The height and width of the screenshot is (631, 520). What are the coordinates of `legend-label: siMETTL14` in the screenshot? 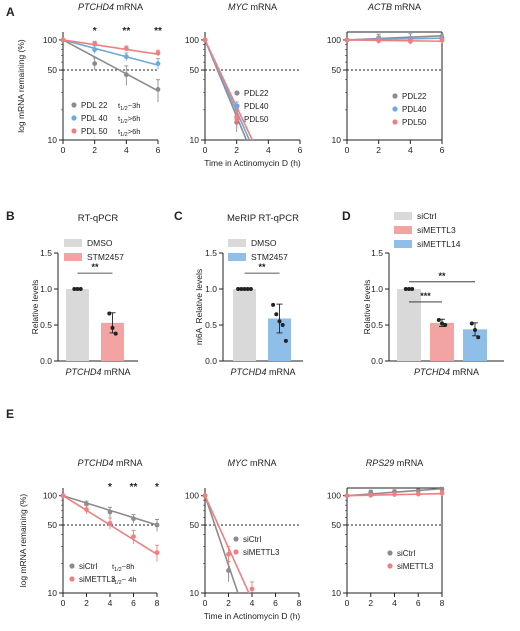 It's located at (439, 244).